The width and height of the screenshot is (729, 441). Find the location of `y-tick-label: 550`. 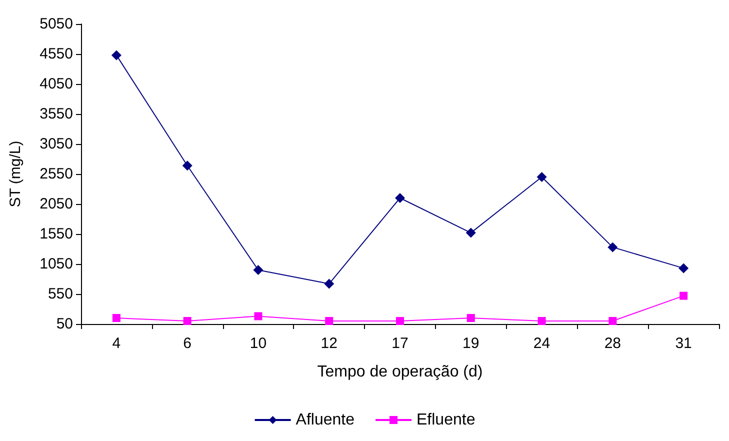

y-tick-label: 550 is located at coordinates (60, 294).